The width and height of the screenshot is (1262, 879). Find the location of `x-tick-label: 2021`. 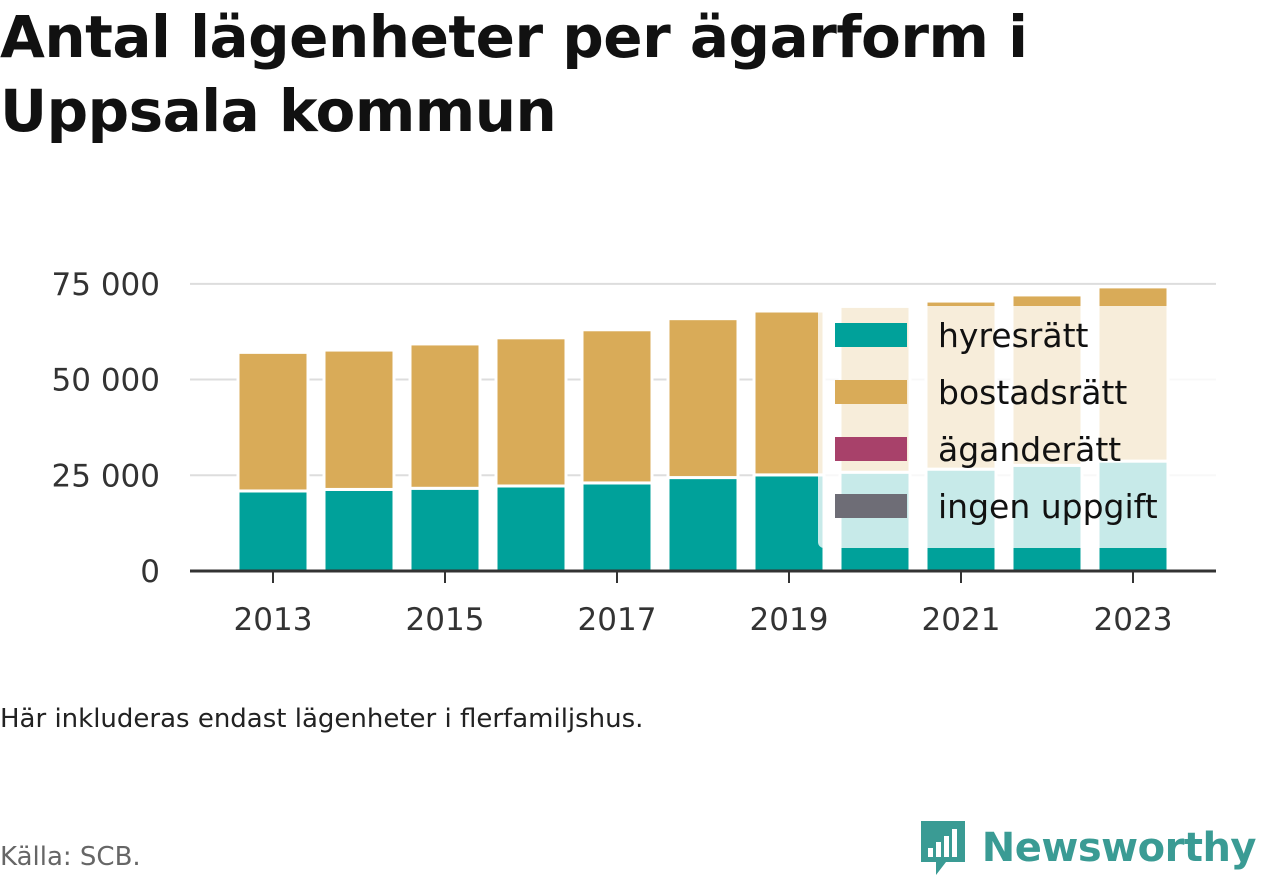

x-tick-label: 2021 is located at coordinates (961, 620).